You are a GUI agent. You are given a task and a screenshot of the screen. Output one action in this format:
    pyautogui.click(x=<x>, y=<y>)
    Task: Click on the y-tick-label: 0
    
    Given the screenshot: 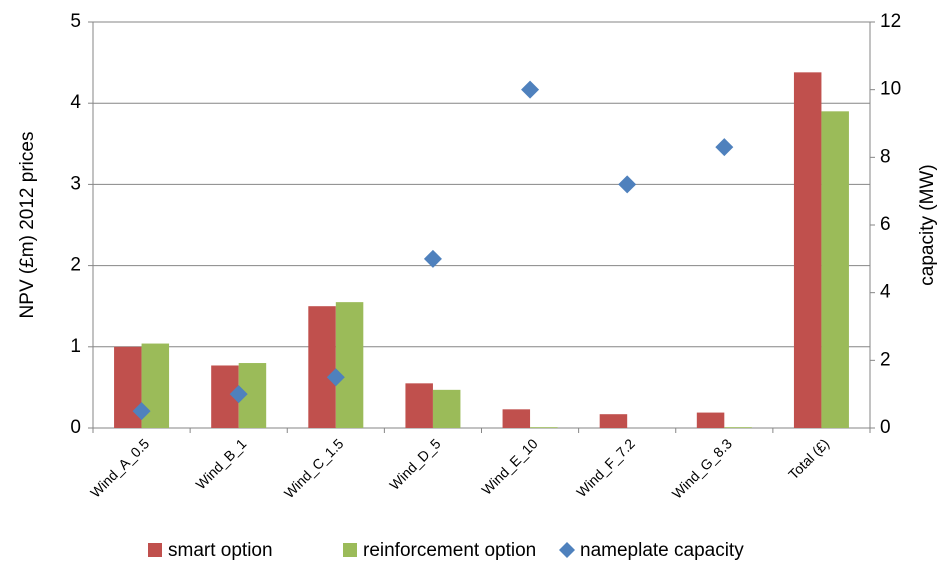 What is the action you would take?
    pyautogui.click(x=75, y=427)
    